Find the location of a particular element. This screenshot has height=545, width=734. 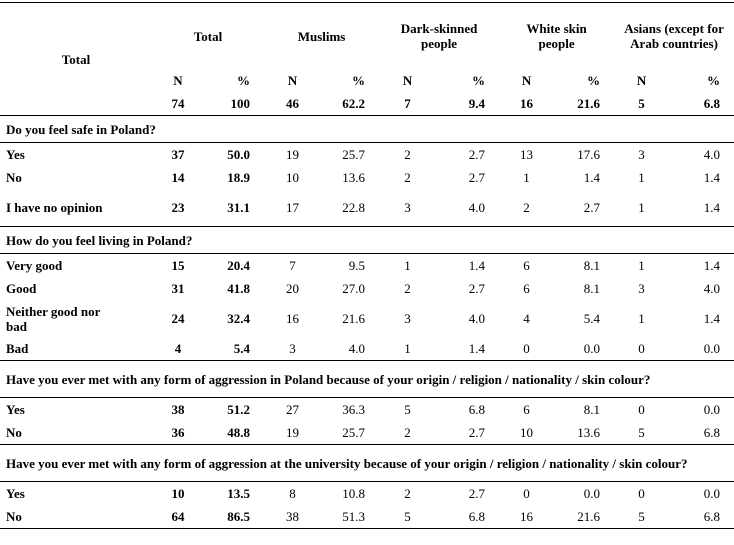

percent-cell: 41.8 is located at coordinates (239, 288).